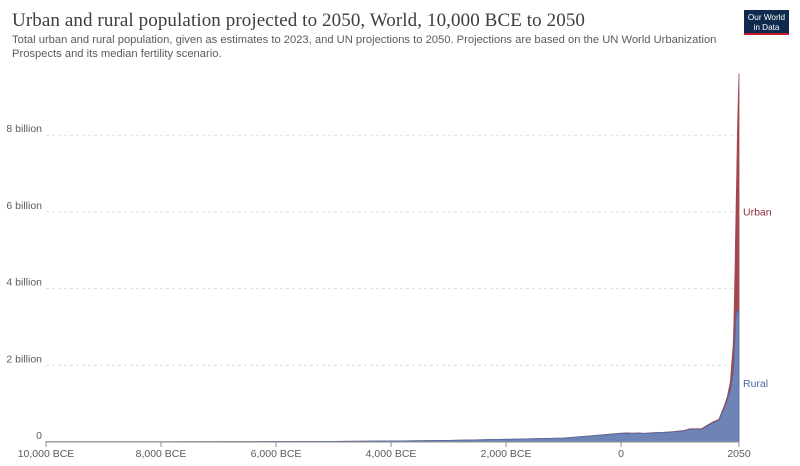 This screenshot has width=800, height=466. I want to click on series-label-urban: Urban, so click(757, 213).